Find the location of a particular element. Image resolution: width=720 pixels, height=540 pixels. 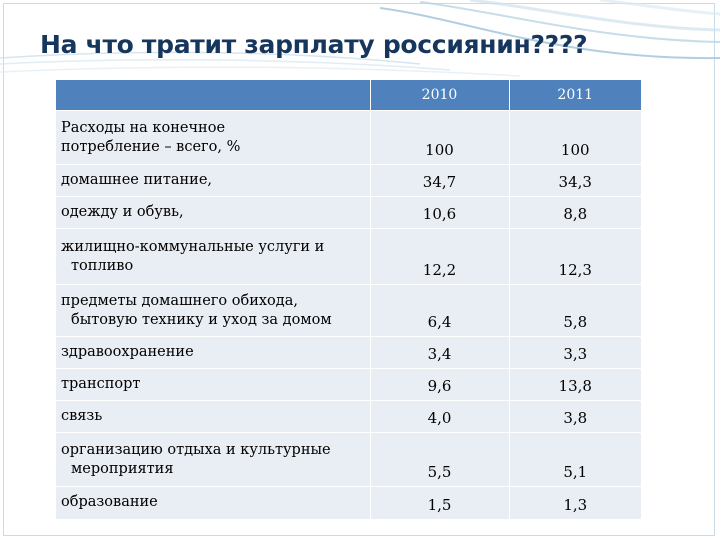

row-label-line1: организацию отдыха и культурные is located at coordinates (196, 449).